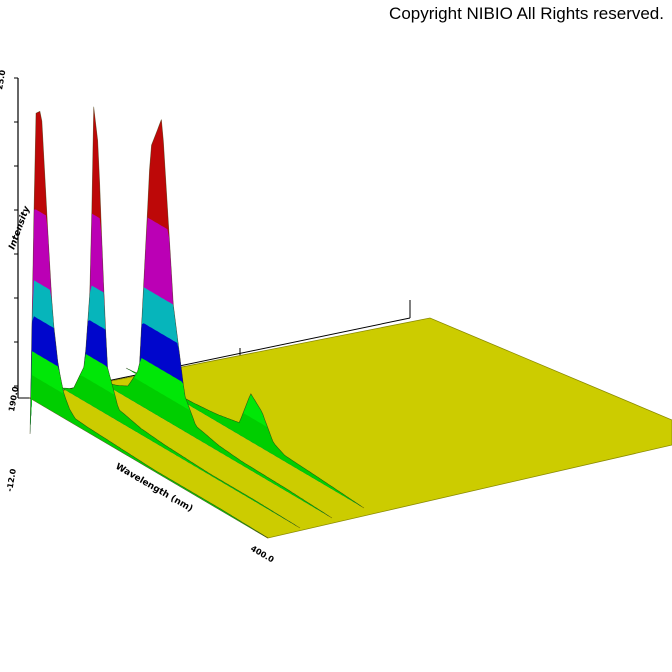  I want to click on y-axis-label: Intensity, so click(19, 227).